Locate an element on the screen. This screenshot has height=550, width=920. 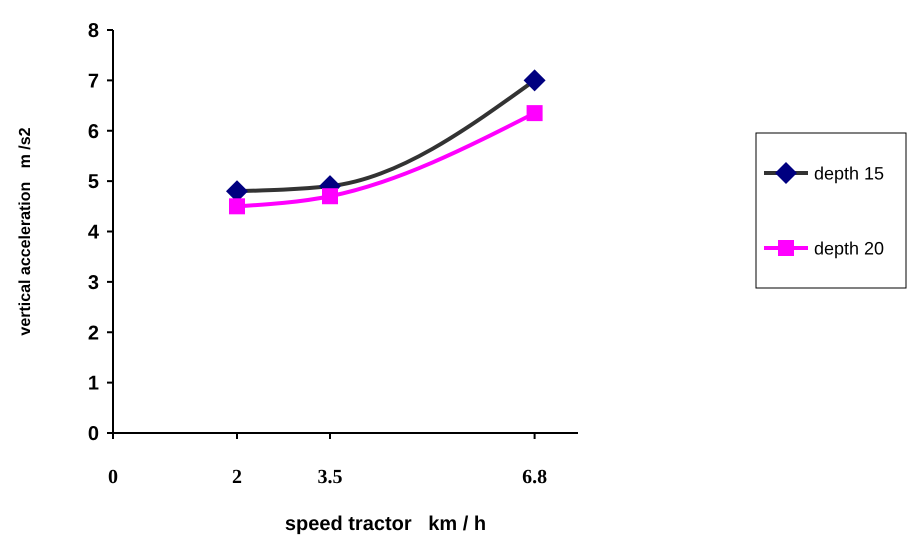
y-tick-label: 1 is located at coordinates (93, 383).